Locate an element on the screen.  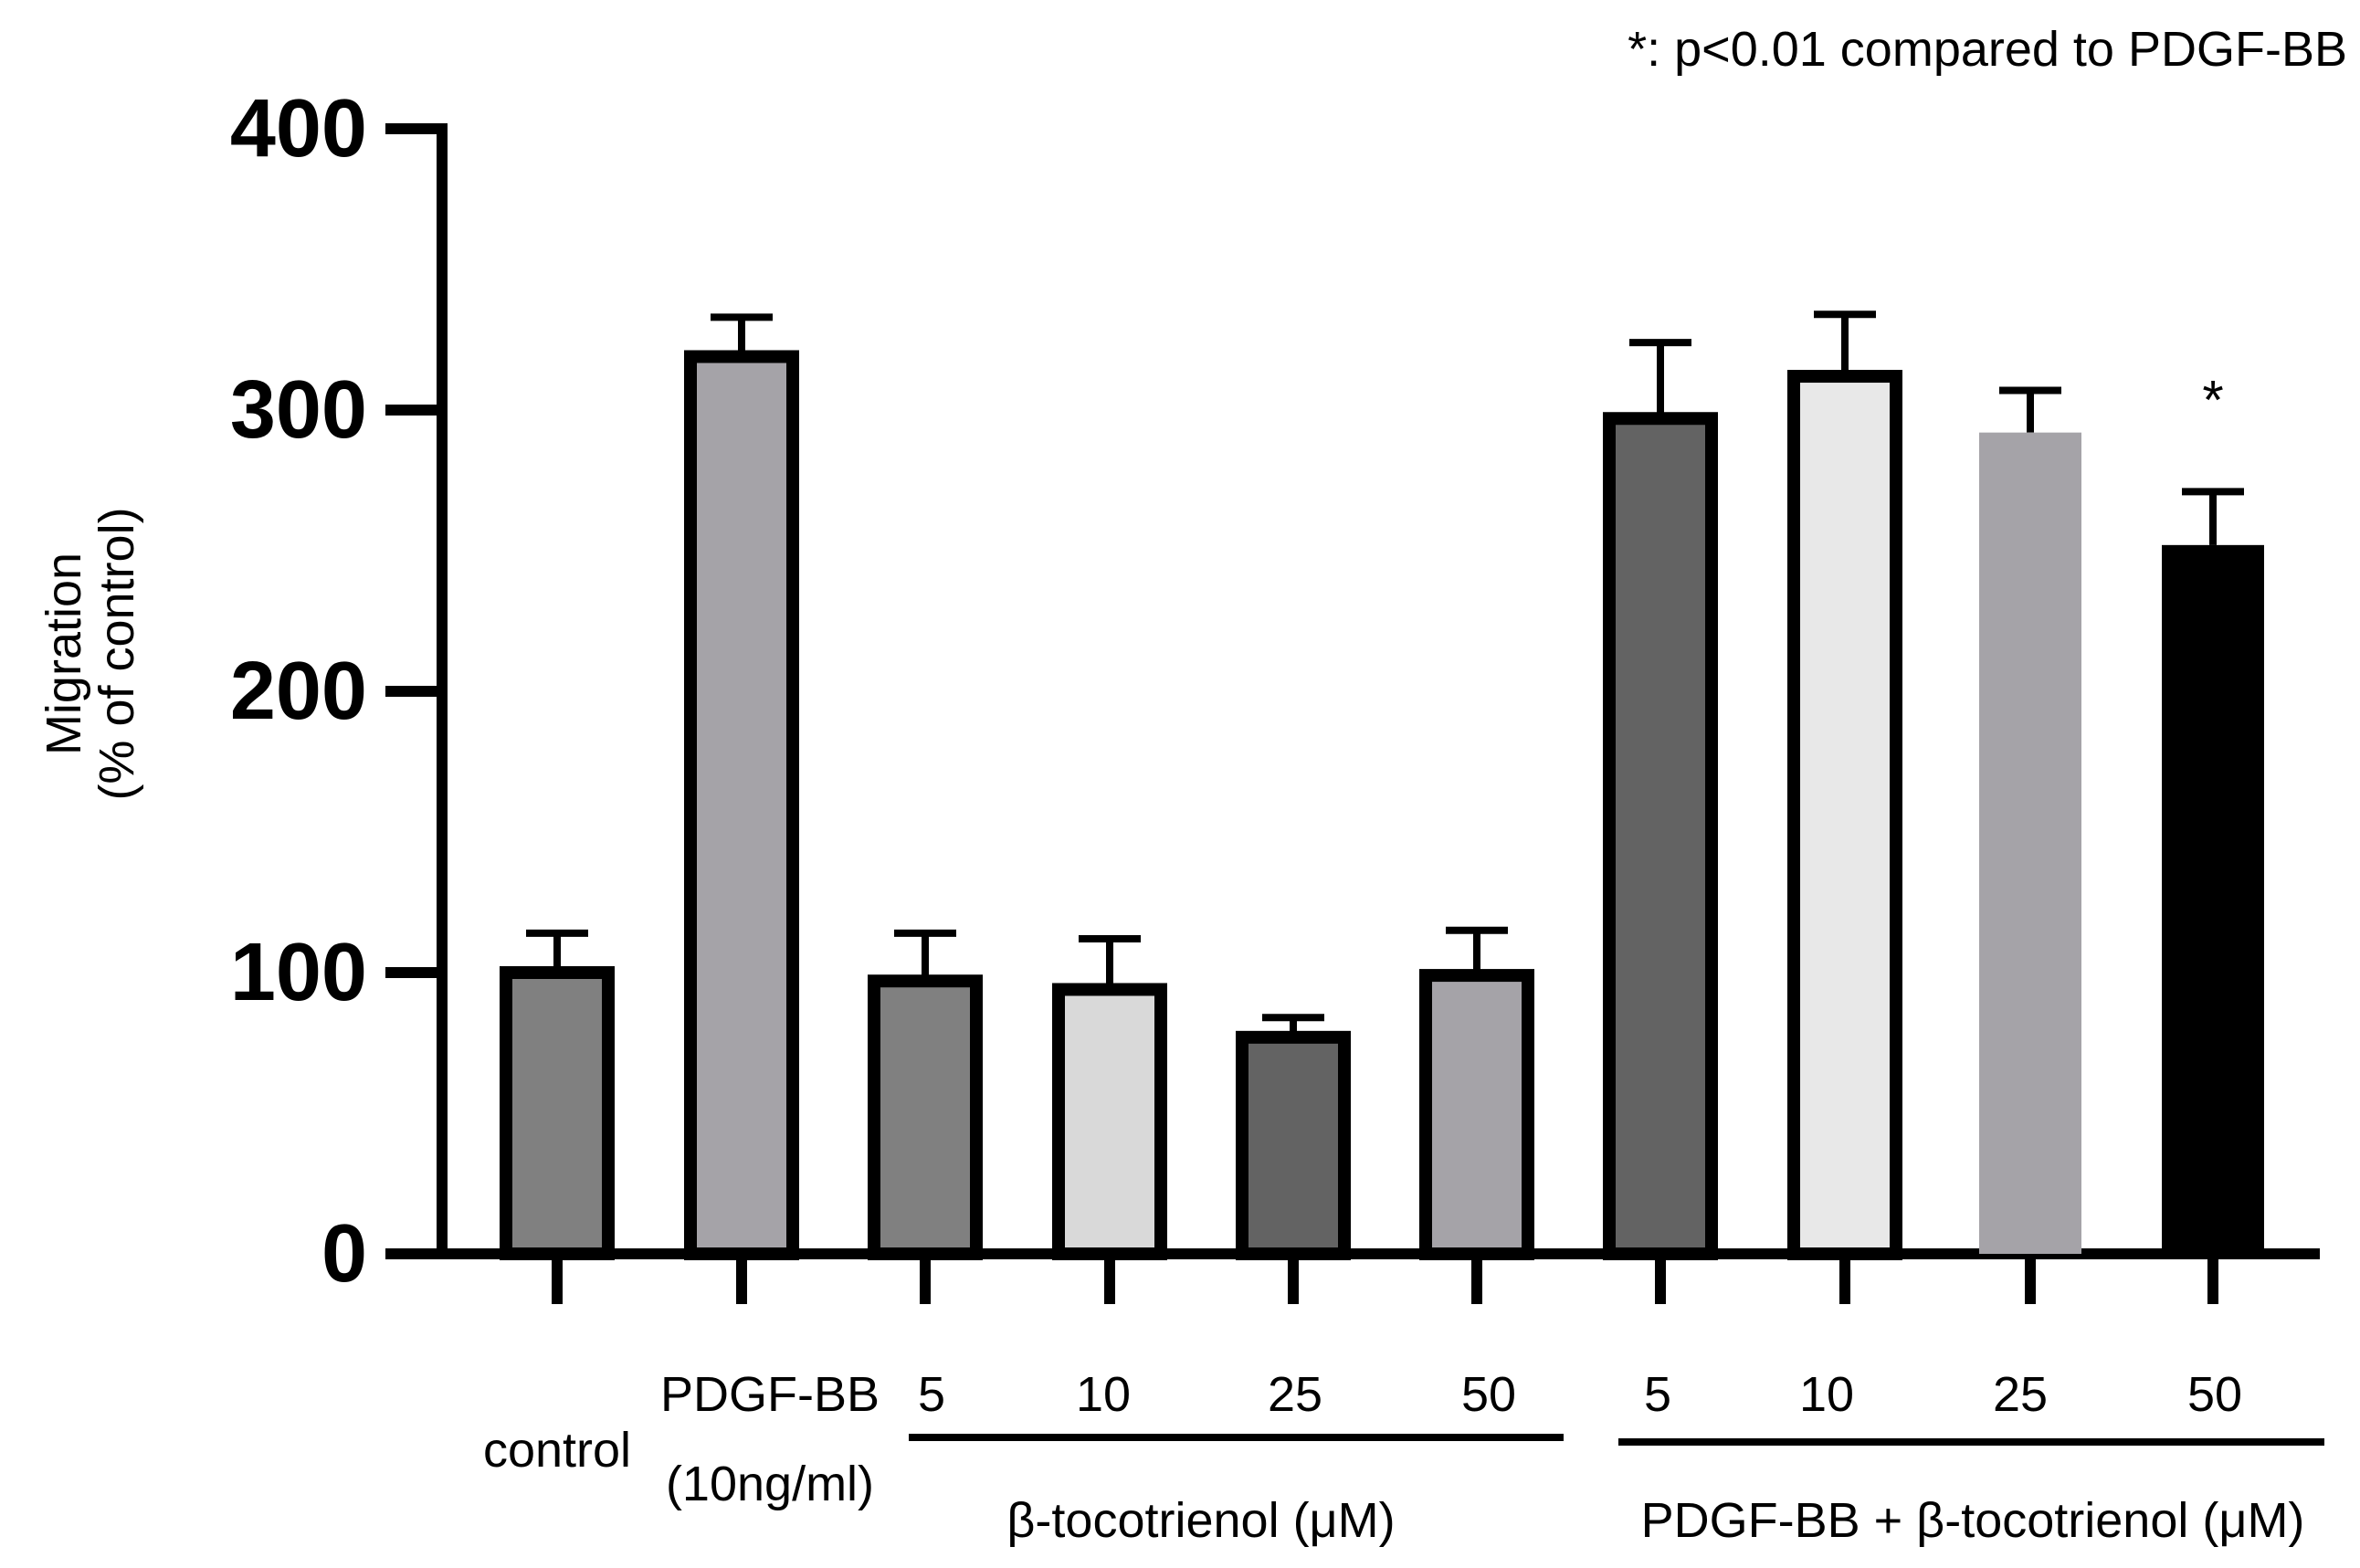
significance-marker: * is located at coordinates (2212, 399).